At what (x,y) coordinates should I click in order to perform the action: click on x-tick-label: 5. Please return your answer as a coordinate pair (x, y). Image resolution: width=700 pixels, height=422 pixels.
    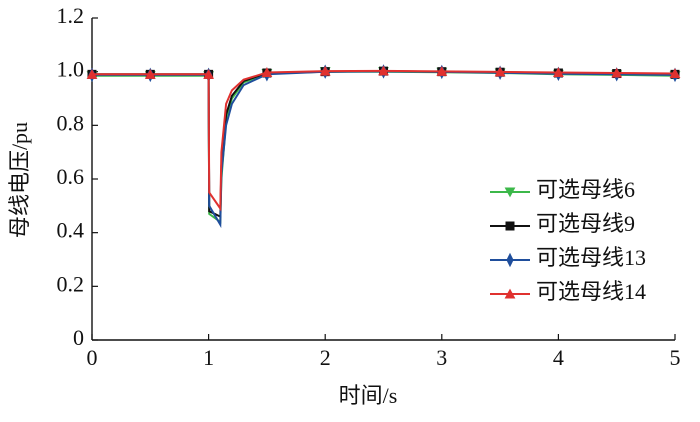
    Looking at the image, I should click on (675, 357).